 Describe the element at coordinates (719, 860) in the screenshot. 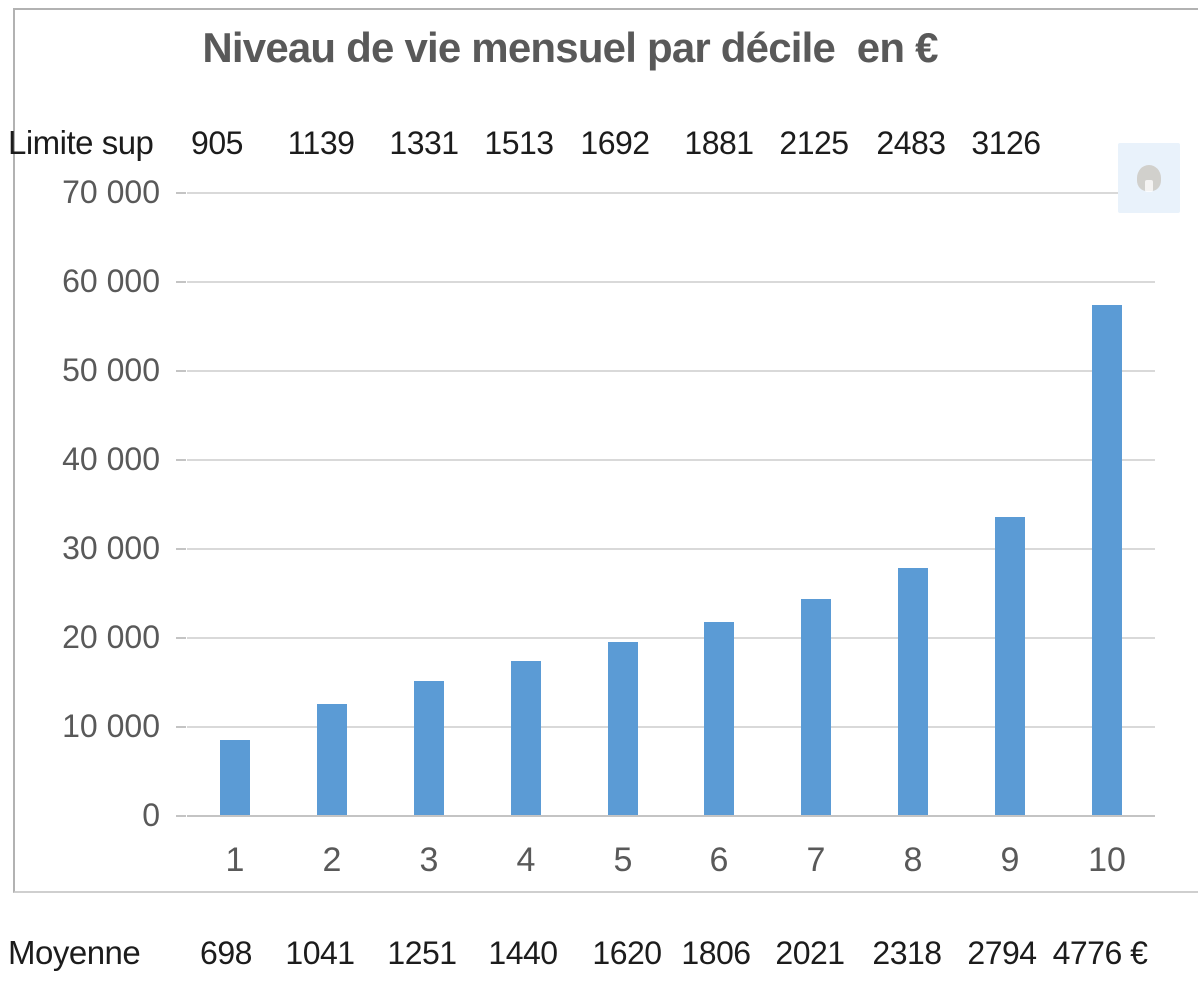

I see `x-axis-label: 6` at that location.